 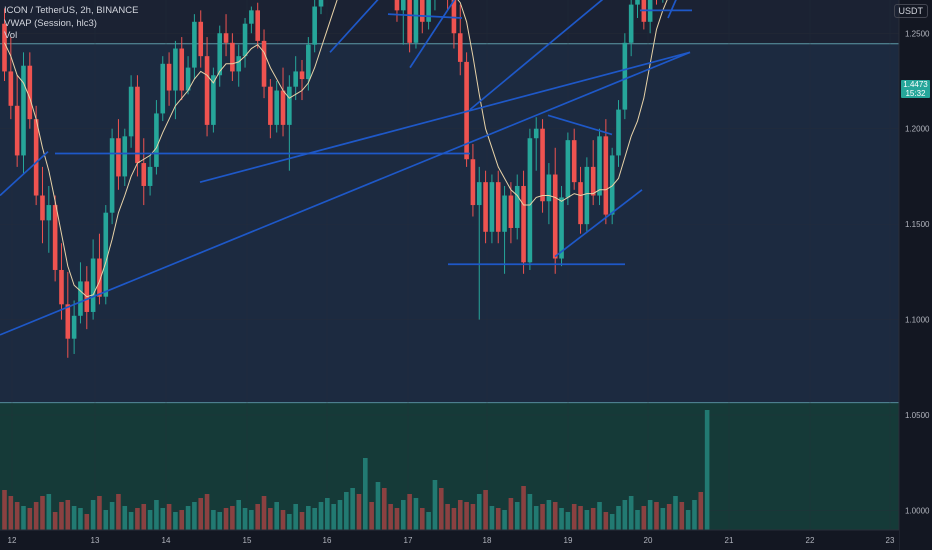 I want to click on price-tick-label: 1.0500, so click(x=917, y=415).